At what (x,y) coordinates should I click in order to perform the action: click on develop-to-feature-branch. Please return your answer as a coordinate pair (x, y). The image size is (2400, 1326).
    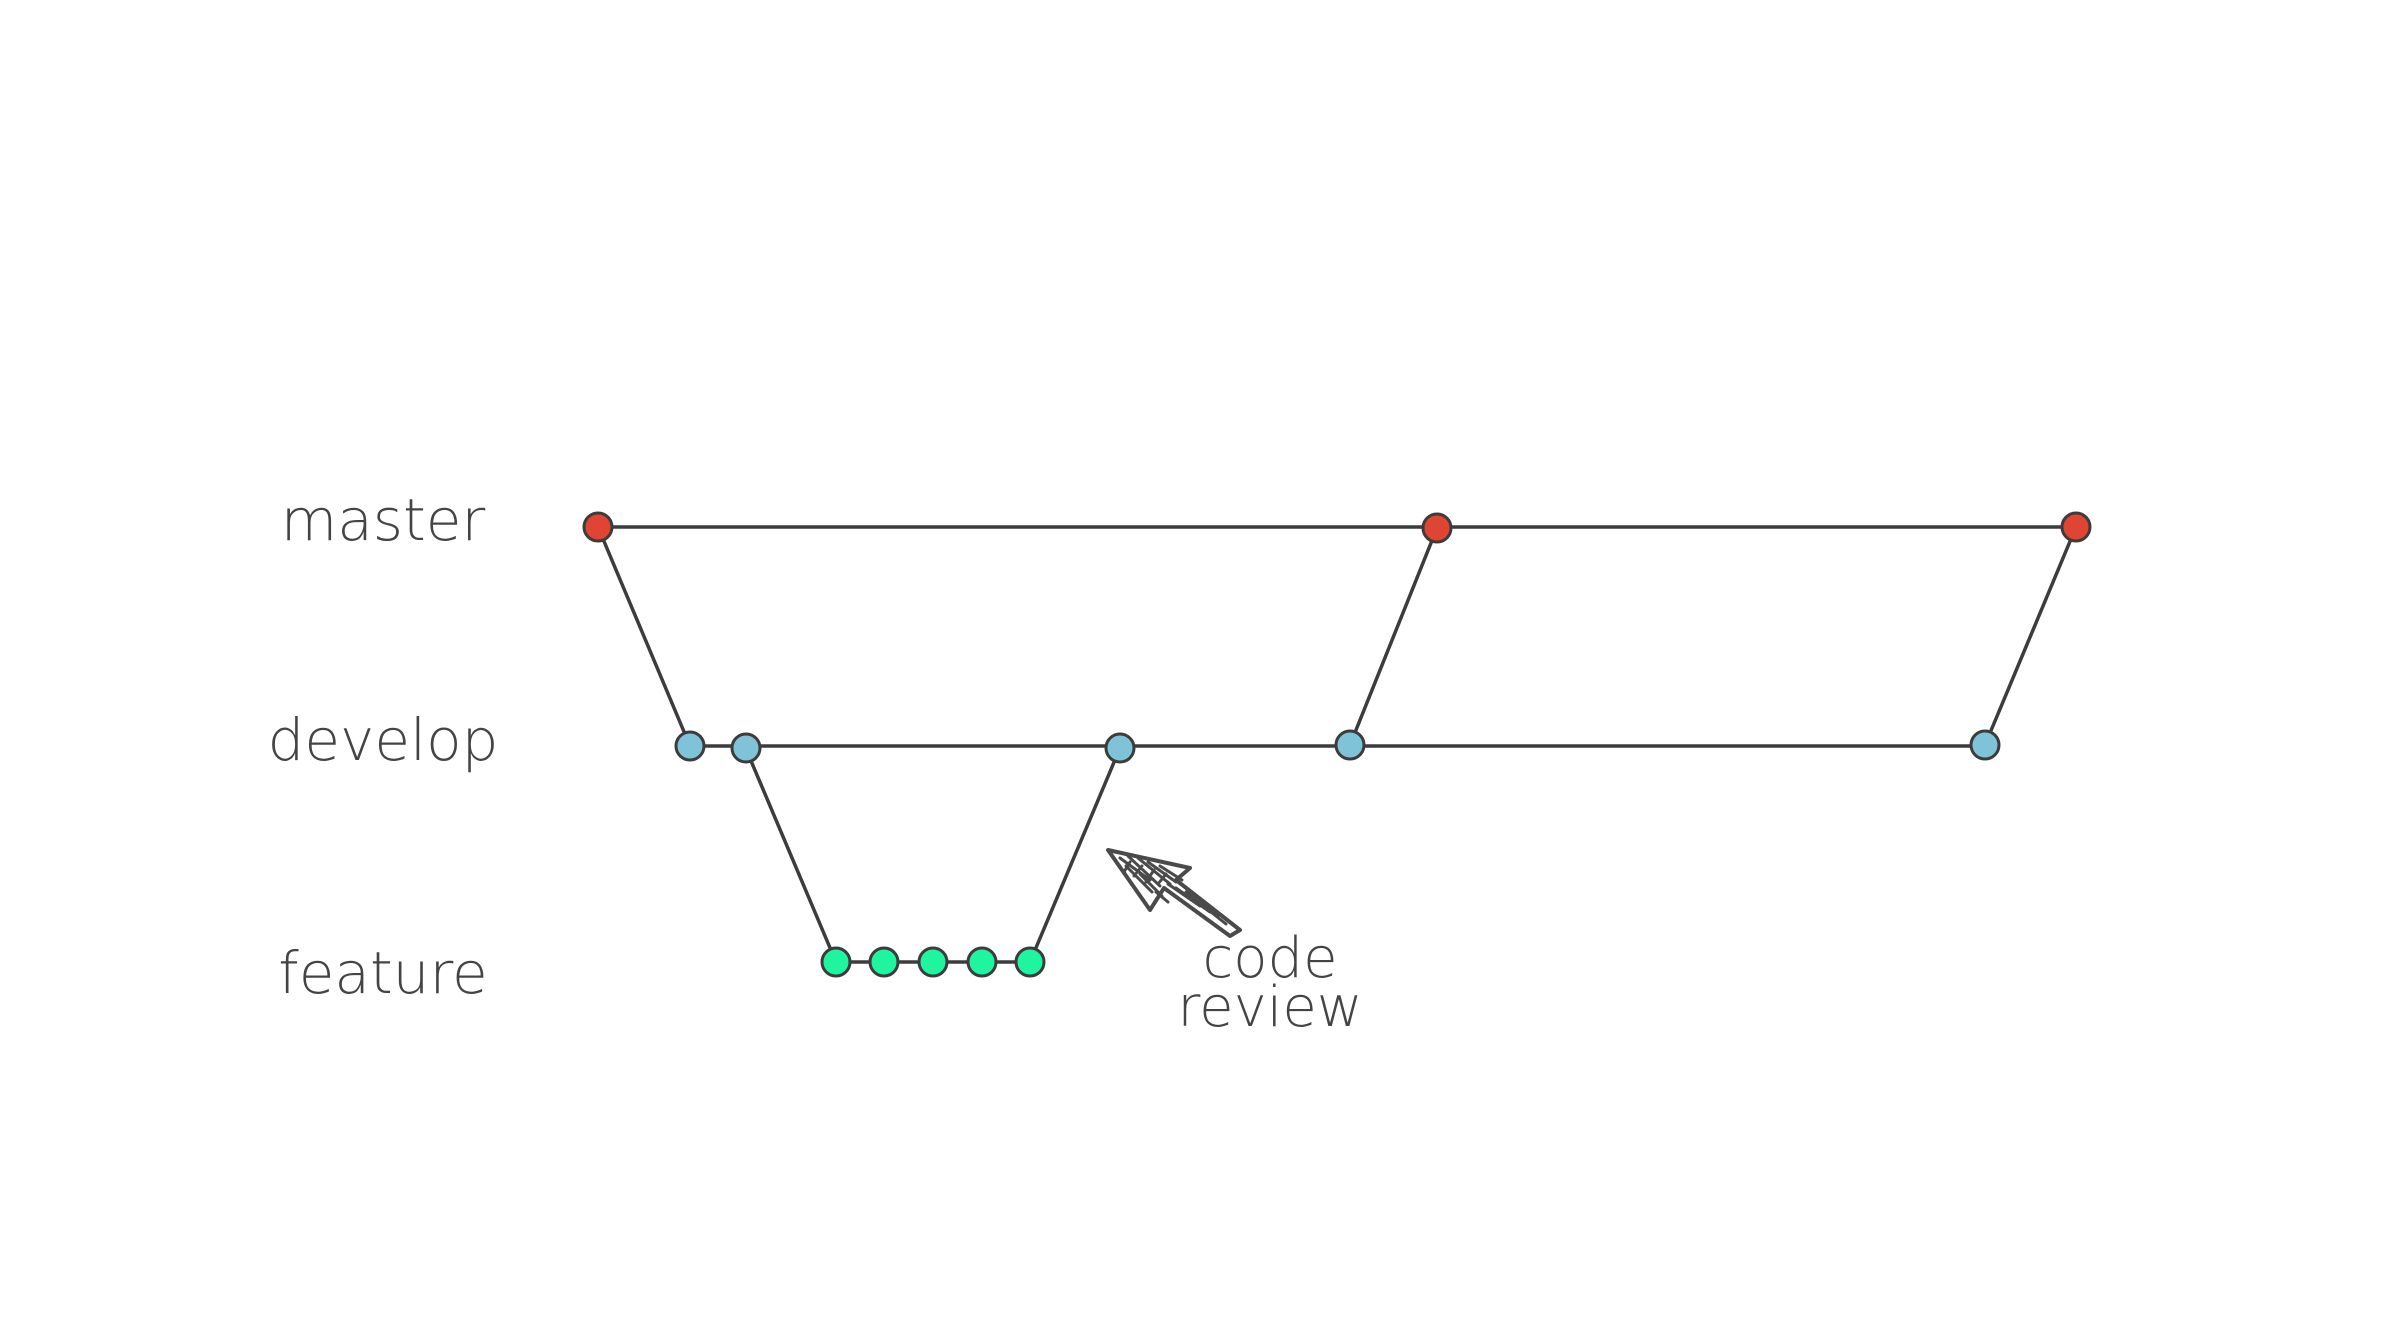
    Looking at the image, I should click on (791, 855).